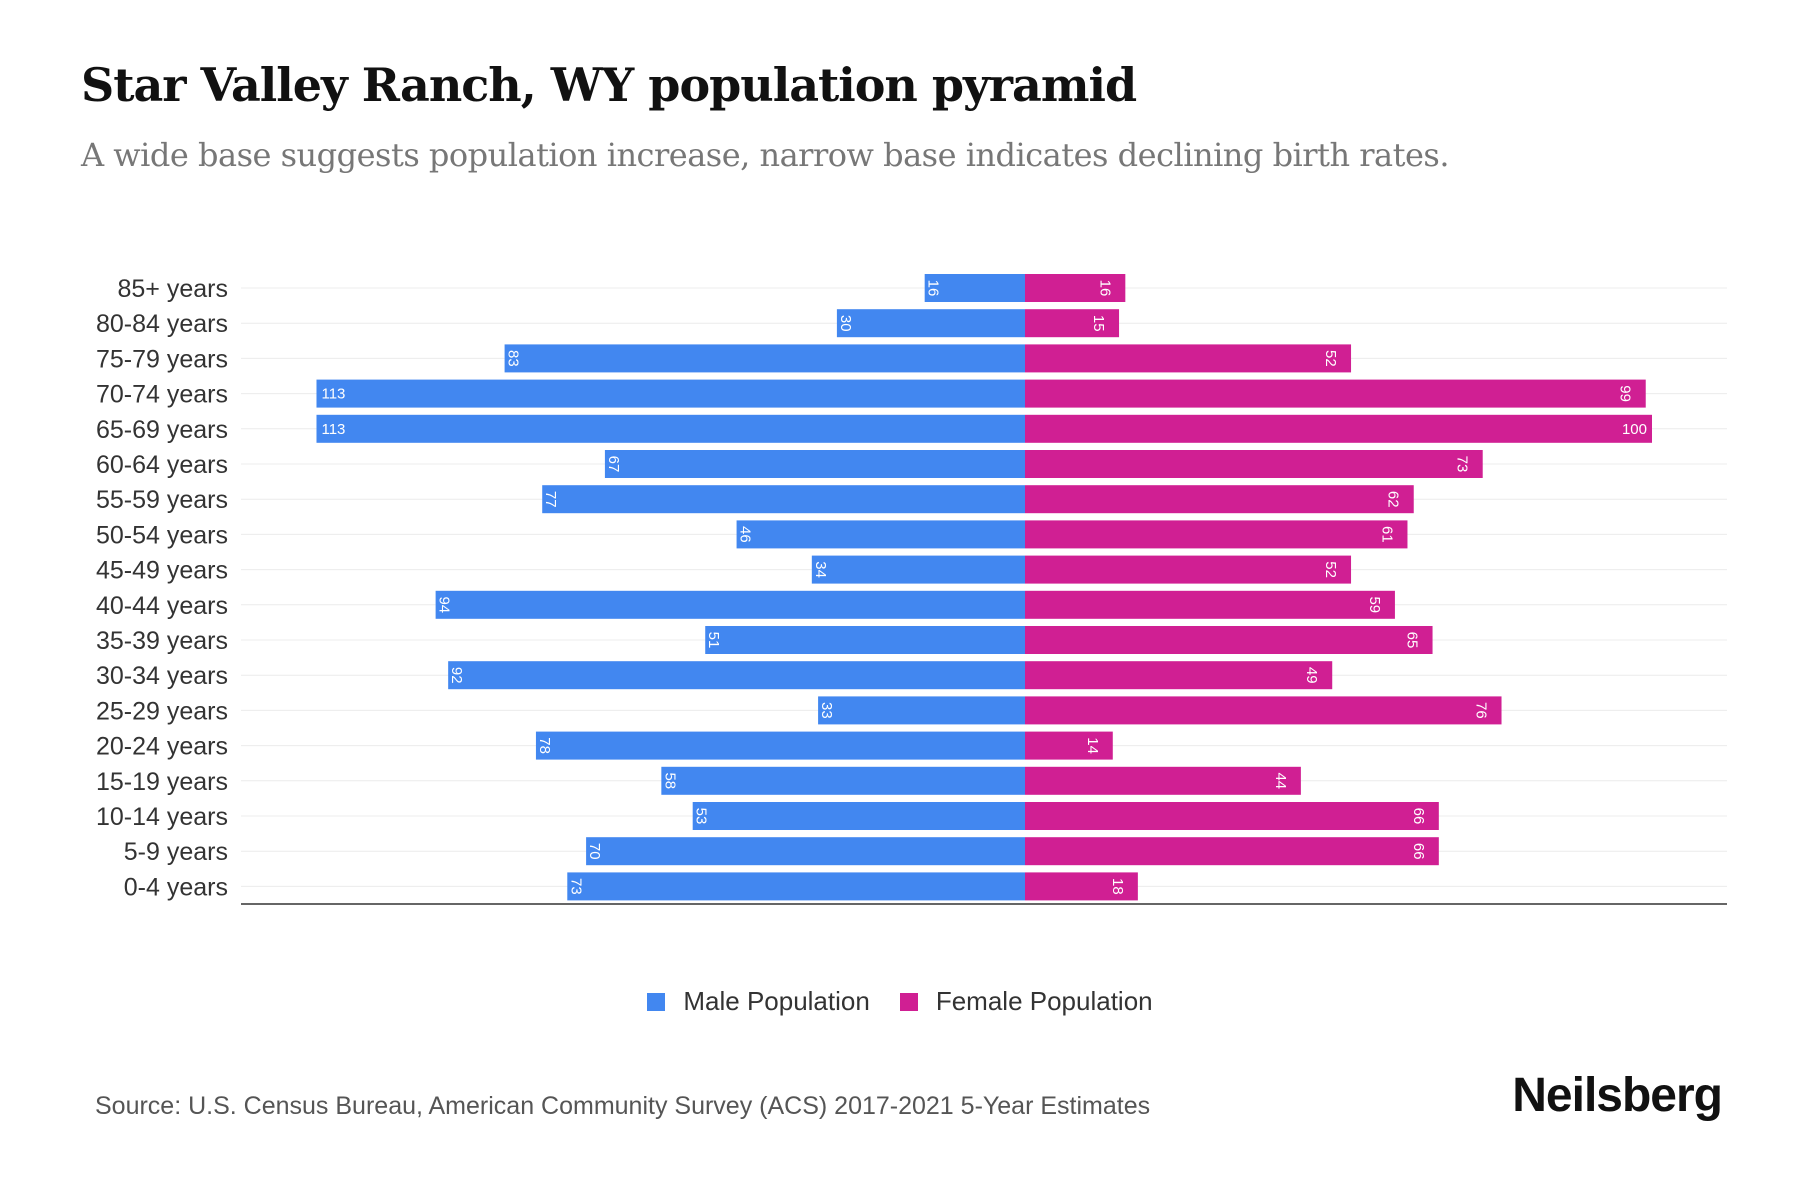 The height and width of the screenshot is (1200, 1800). I want to click on data-label: 73, so click(1462, 464).